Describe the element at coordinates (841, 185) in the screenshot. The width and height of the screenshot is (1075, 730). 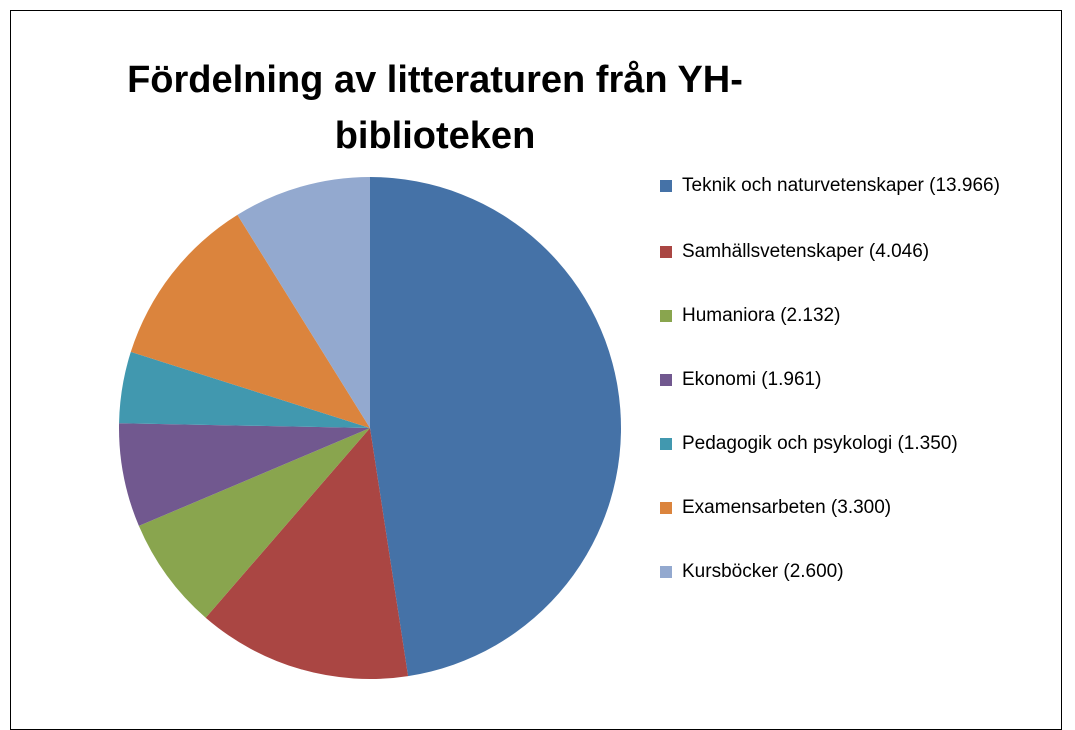
I see `legend-label: Teknik och naturvetenskaper (13.966)` at that location.